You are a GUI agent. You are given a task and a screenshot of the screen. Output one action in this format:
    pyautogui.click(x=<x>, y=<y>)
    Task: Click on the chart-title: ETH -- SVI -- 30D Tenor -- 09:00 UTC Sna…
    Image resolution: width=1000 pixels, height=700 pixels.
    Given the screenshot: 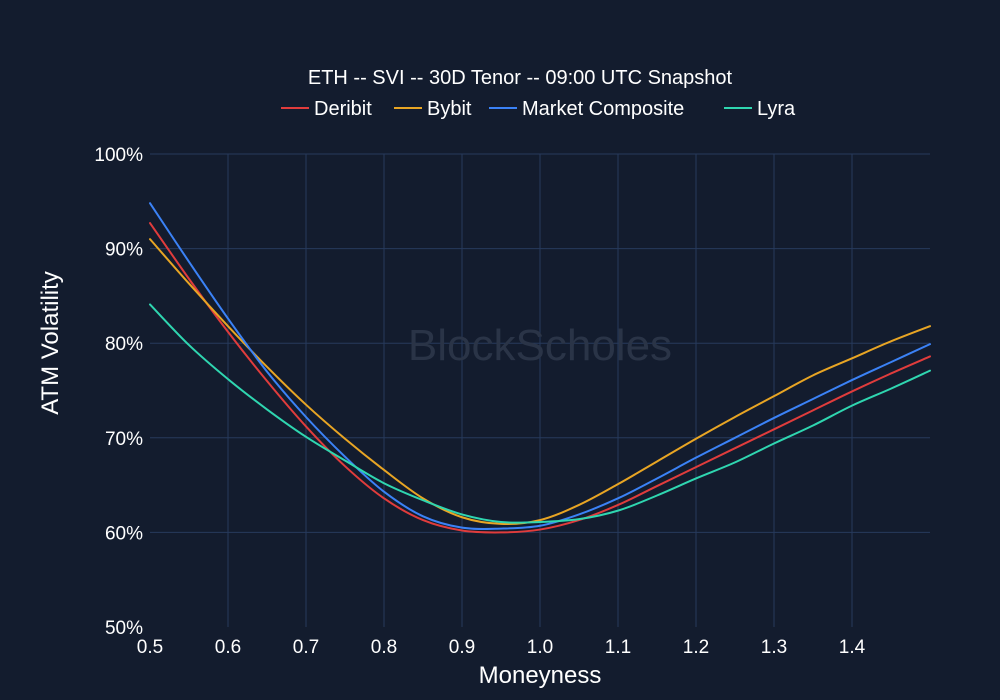 What is the action you would take?
    pyautogui.click(x=520, y=78)
    